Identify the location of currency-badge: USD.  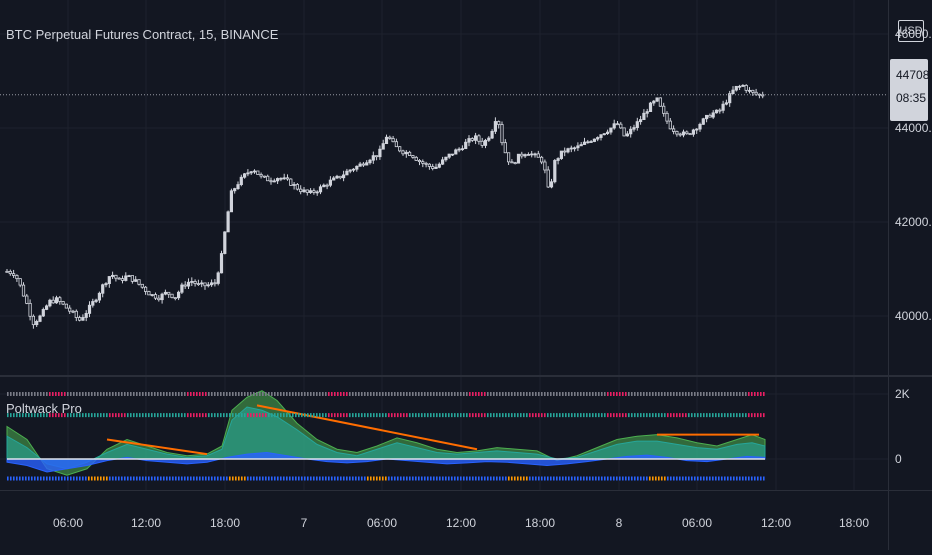
(911, 31).